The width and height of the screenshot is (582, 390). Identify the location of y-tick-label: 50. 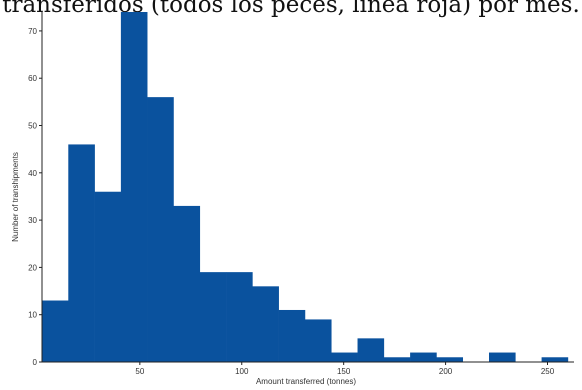
(32, 126).